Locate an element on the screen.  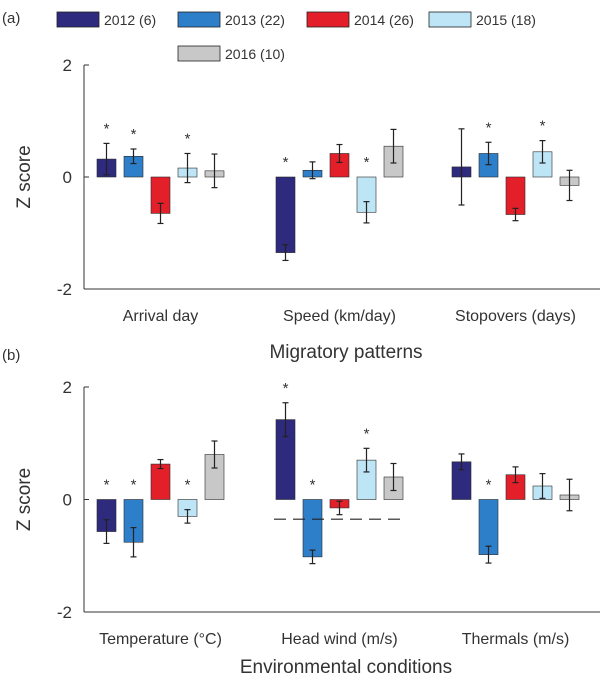
x-tick-label: Stopovers (days) is located at coordinates (515, 316).